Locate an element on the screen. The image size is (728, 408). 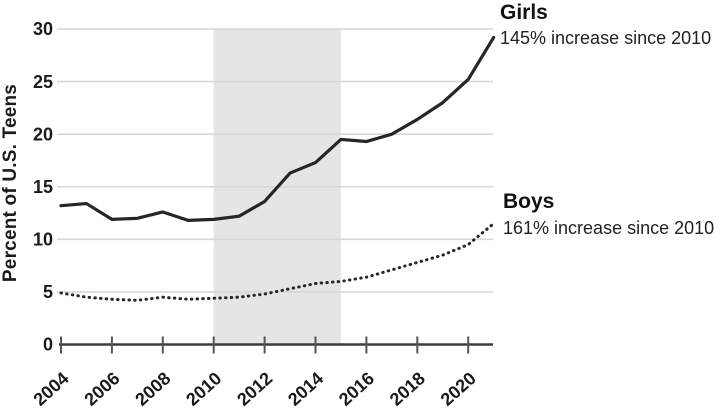
y-tick-label: 15 is located at coordinates (43, 187).